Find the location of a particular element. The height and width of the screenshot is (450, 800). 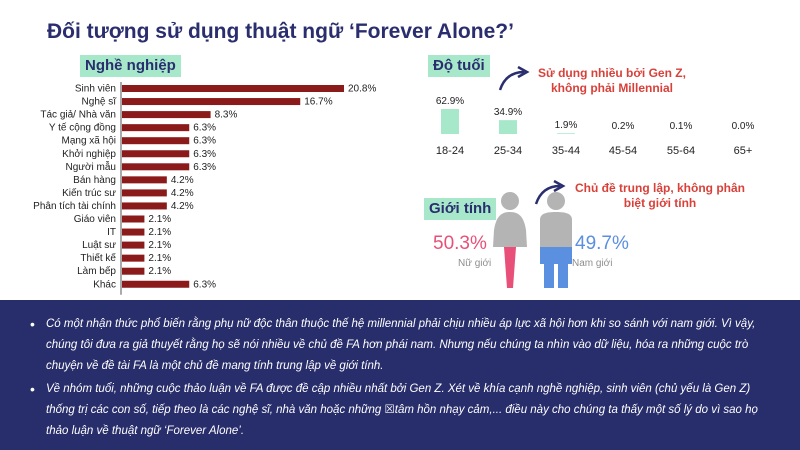

occupation-category-label: Luật sư is located at coordinates (99, 245).